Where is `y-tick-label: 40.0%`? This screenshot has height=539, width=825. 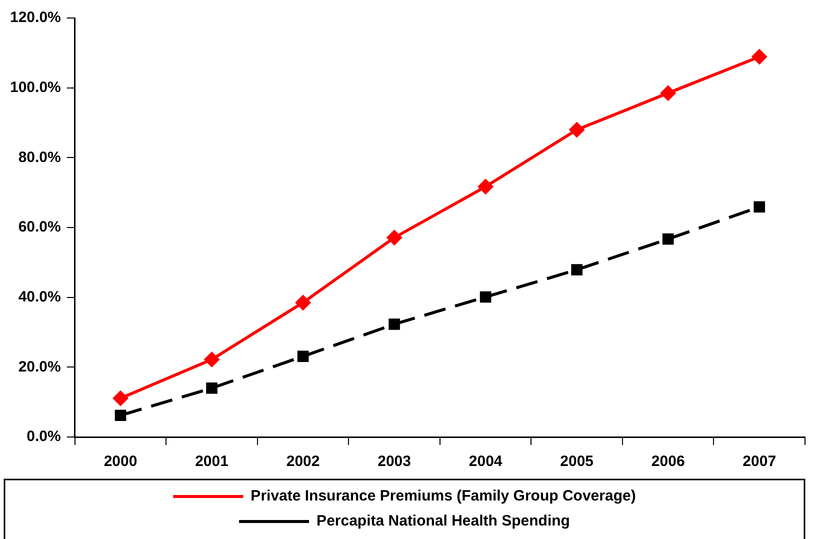 y-tick-label: 40.0% is located at coordinates (39, 297).